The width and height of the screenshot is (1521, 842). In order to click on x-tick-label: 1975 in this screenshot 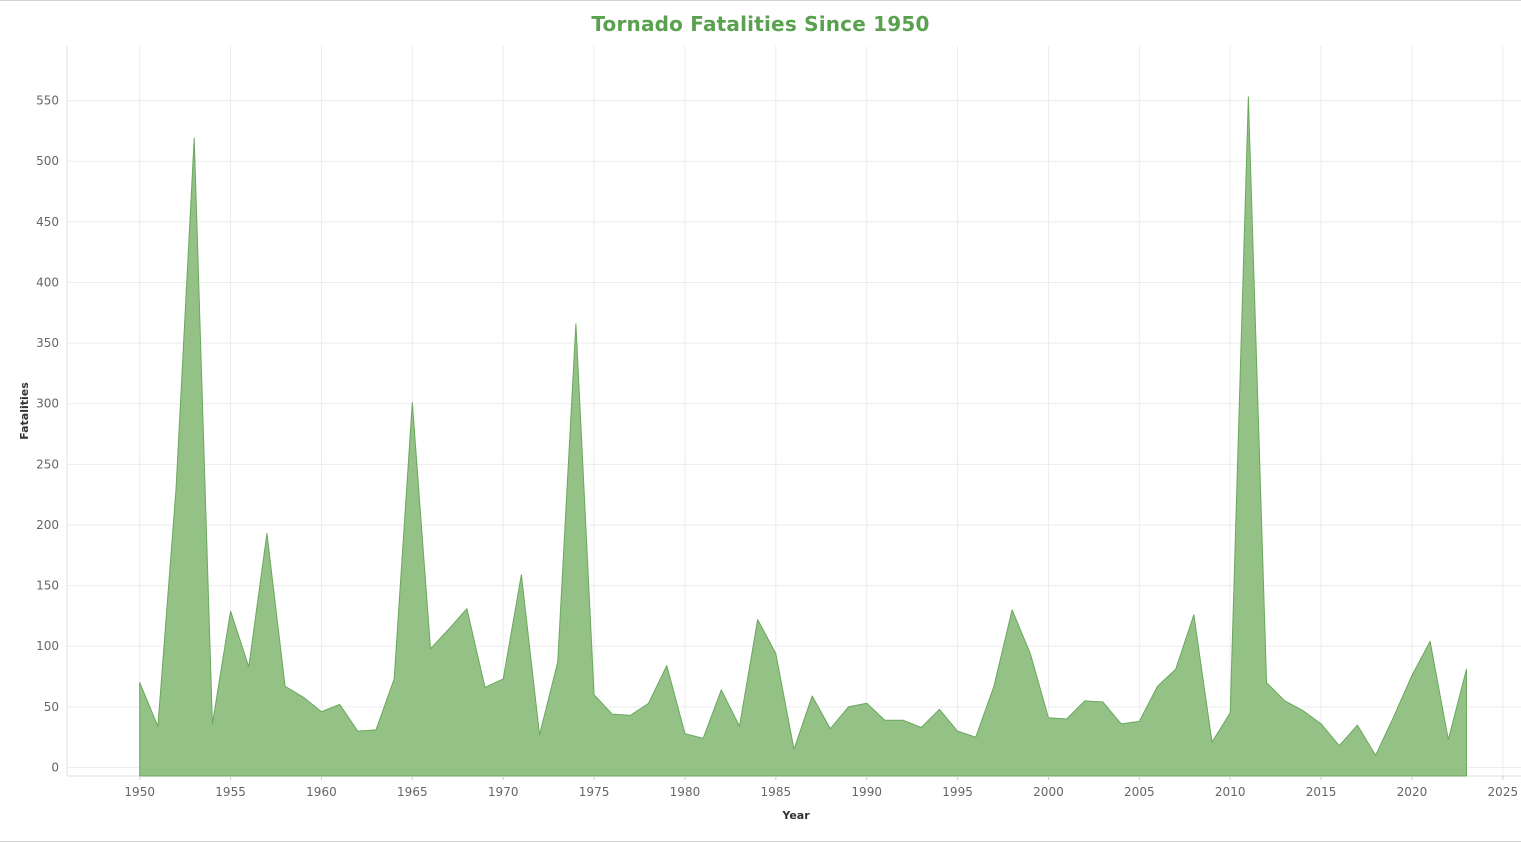, I will do `click(594, 792)`.